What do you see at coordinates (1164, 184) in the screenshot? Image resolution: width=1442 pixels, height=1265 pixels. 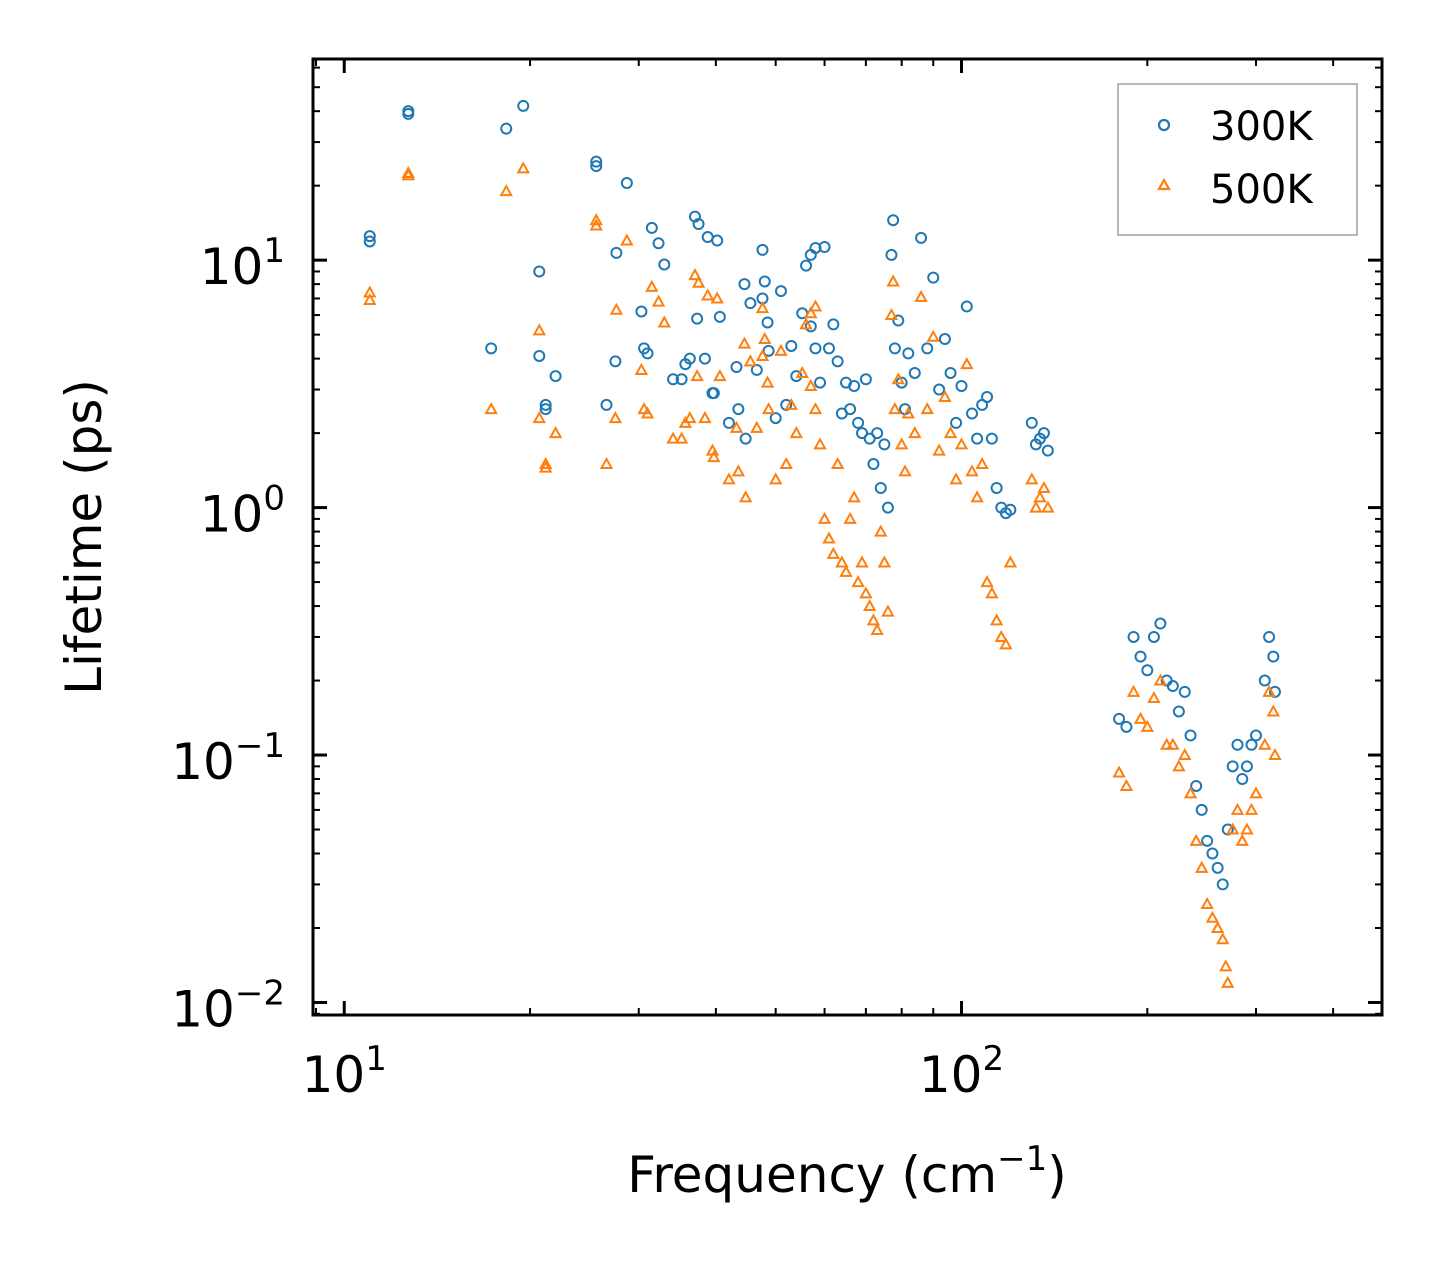 I see `legend-marker-500k` at bounding box center [1164, 184].